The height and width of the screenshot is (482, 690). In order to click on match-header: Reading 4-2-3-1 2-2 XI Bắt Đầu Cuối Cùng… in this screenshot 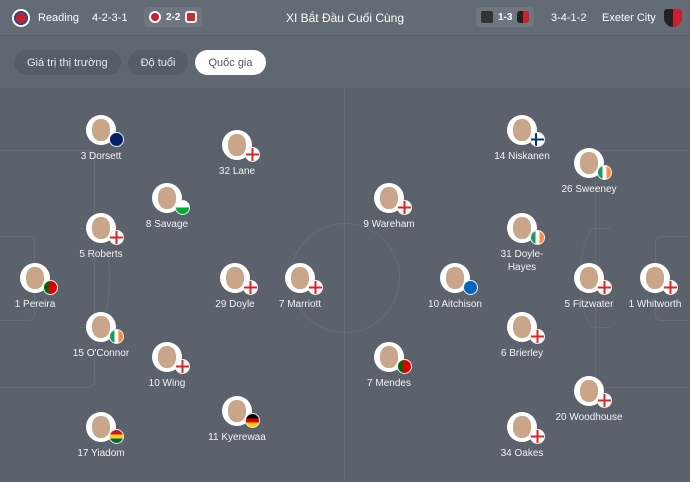, I will do `click(345, 18)`.